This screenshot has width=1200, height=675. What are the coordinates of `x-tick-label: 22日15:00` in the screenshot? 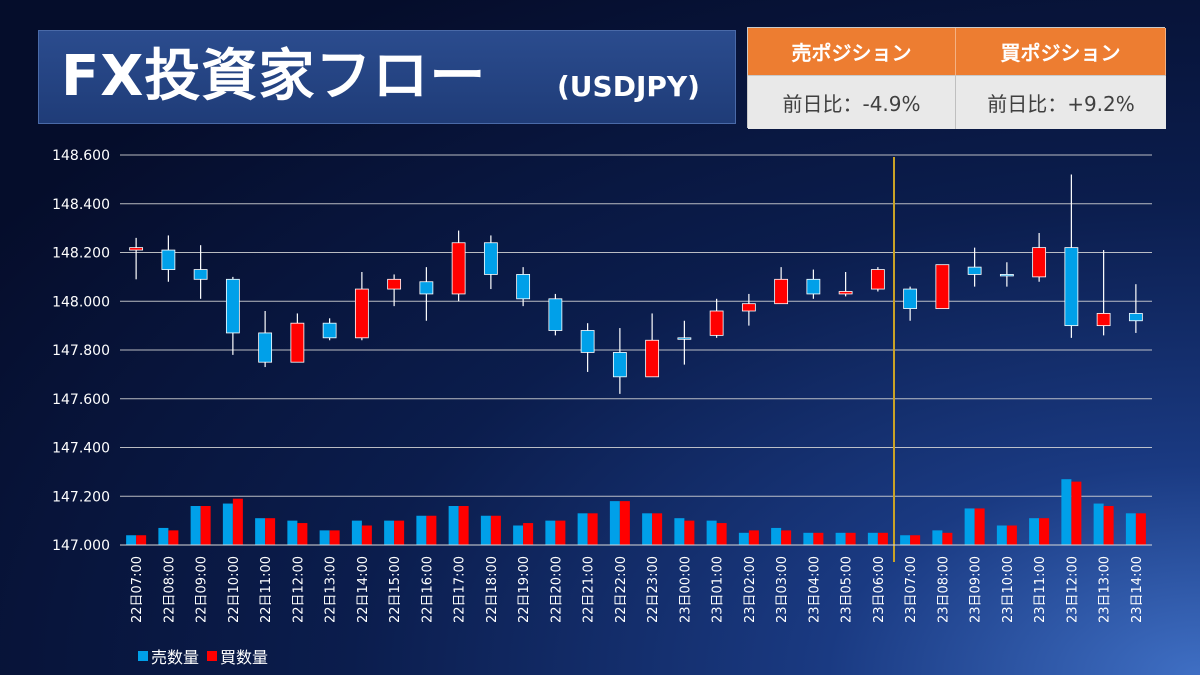 It's located at (395, 589).